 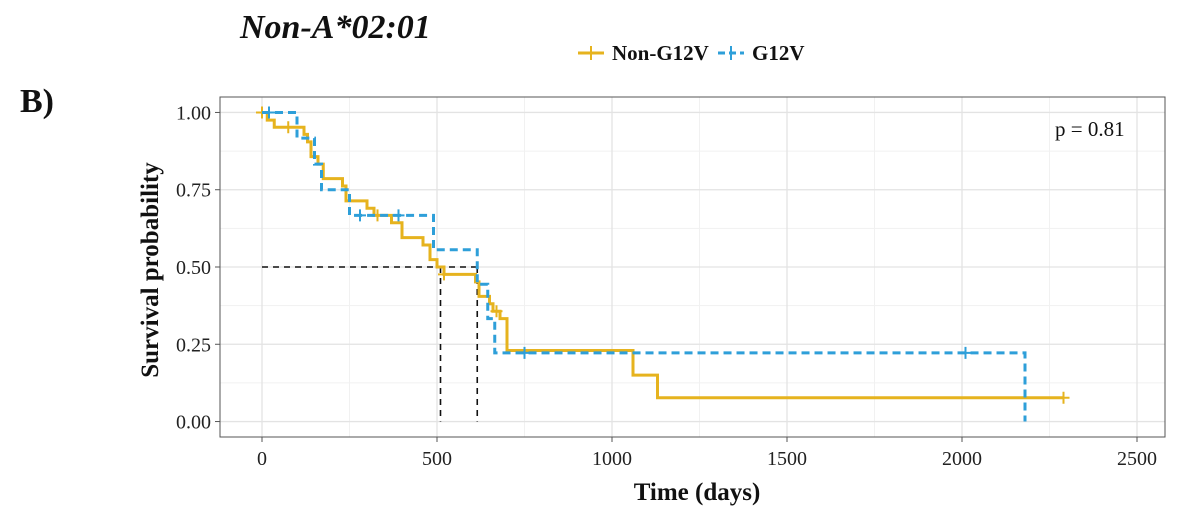 What do you see at coordinates (697, 492) in the screenshot?
I see `x-axis-label: Time (days)` at bounding box center [697, 492].